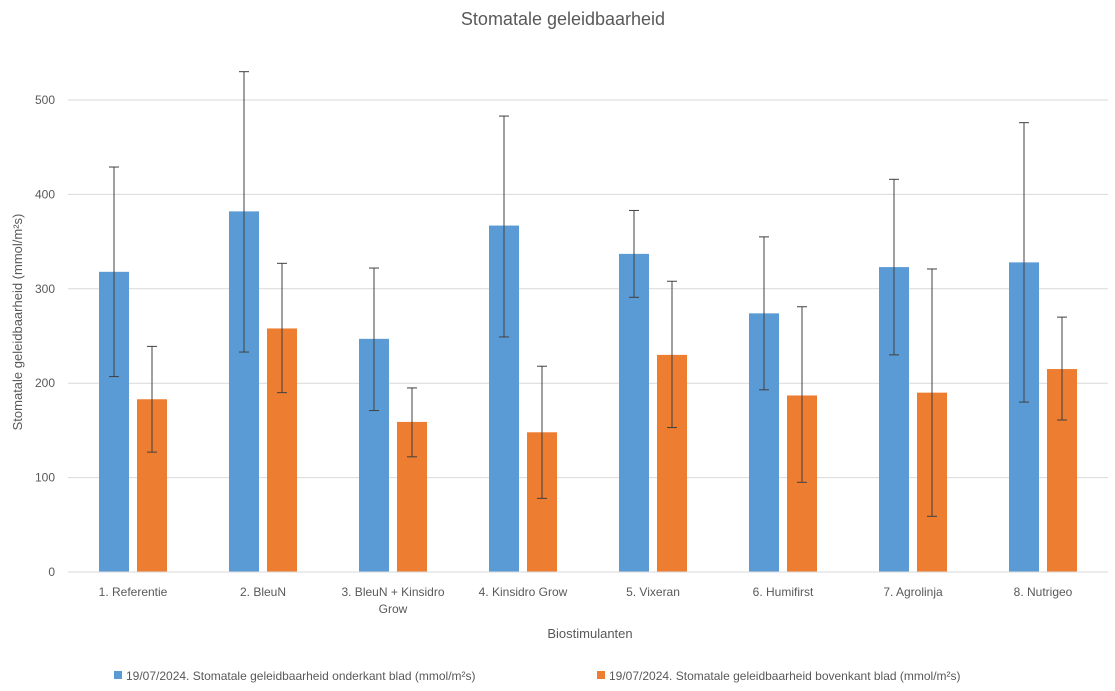  What do you see at coordinates (45, 336) in the screenshot?
I see `y-axis-tick-labels: 0 100 200 300 400 500` at bounding box center [45, 336].